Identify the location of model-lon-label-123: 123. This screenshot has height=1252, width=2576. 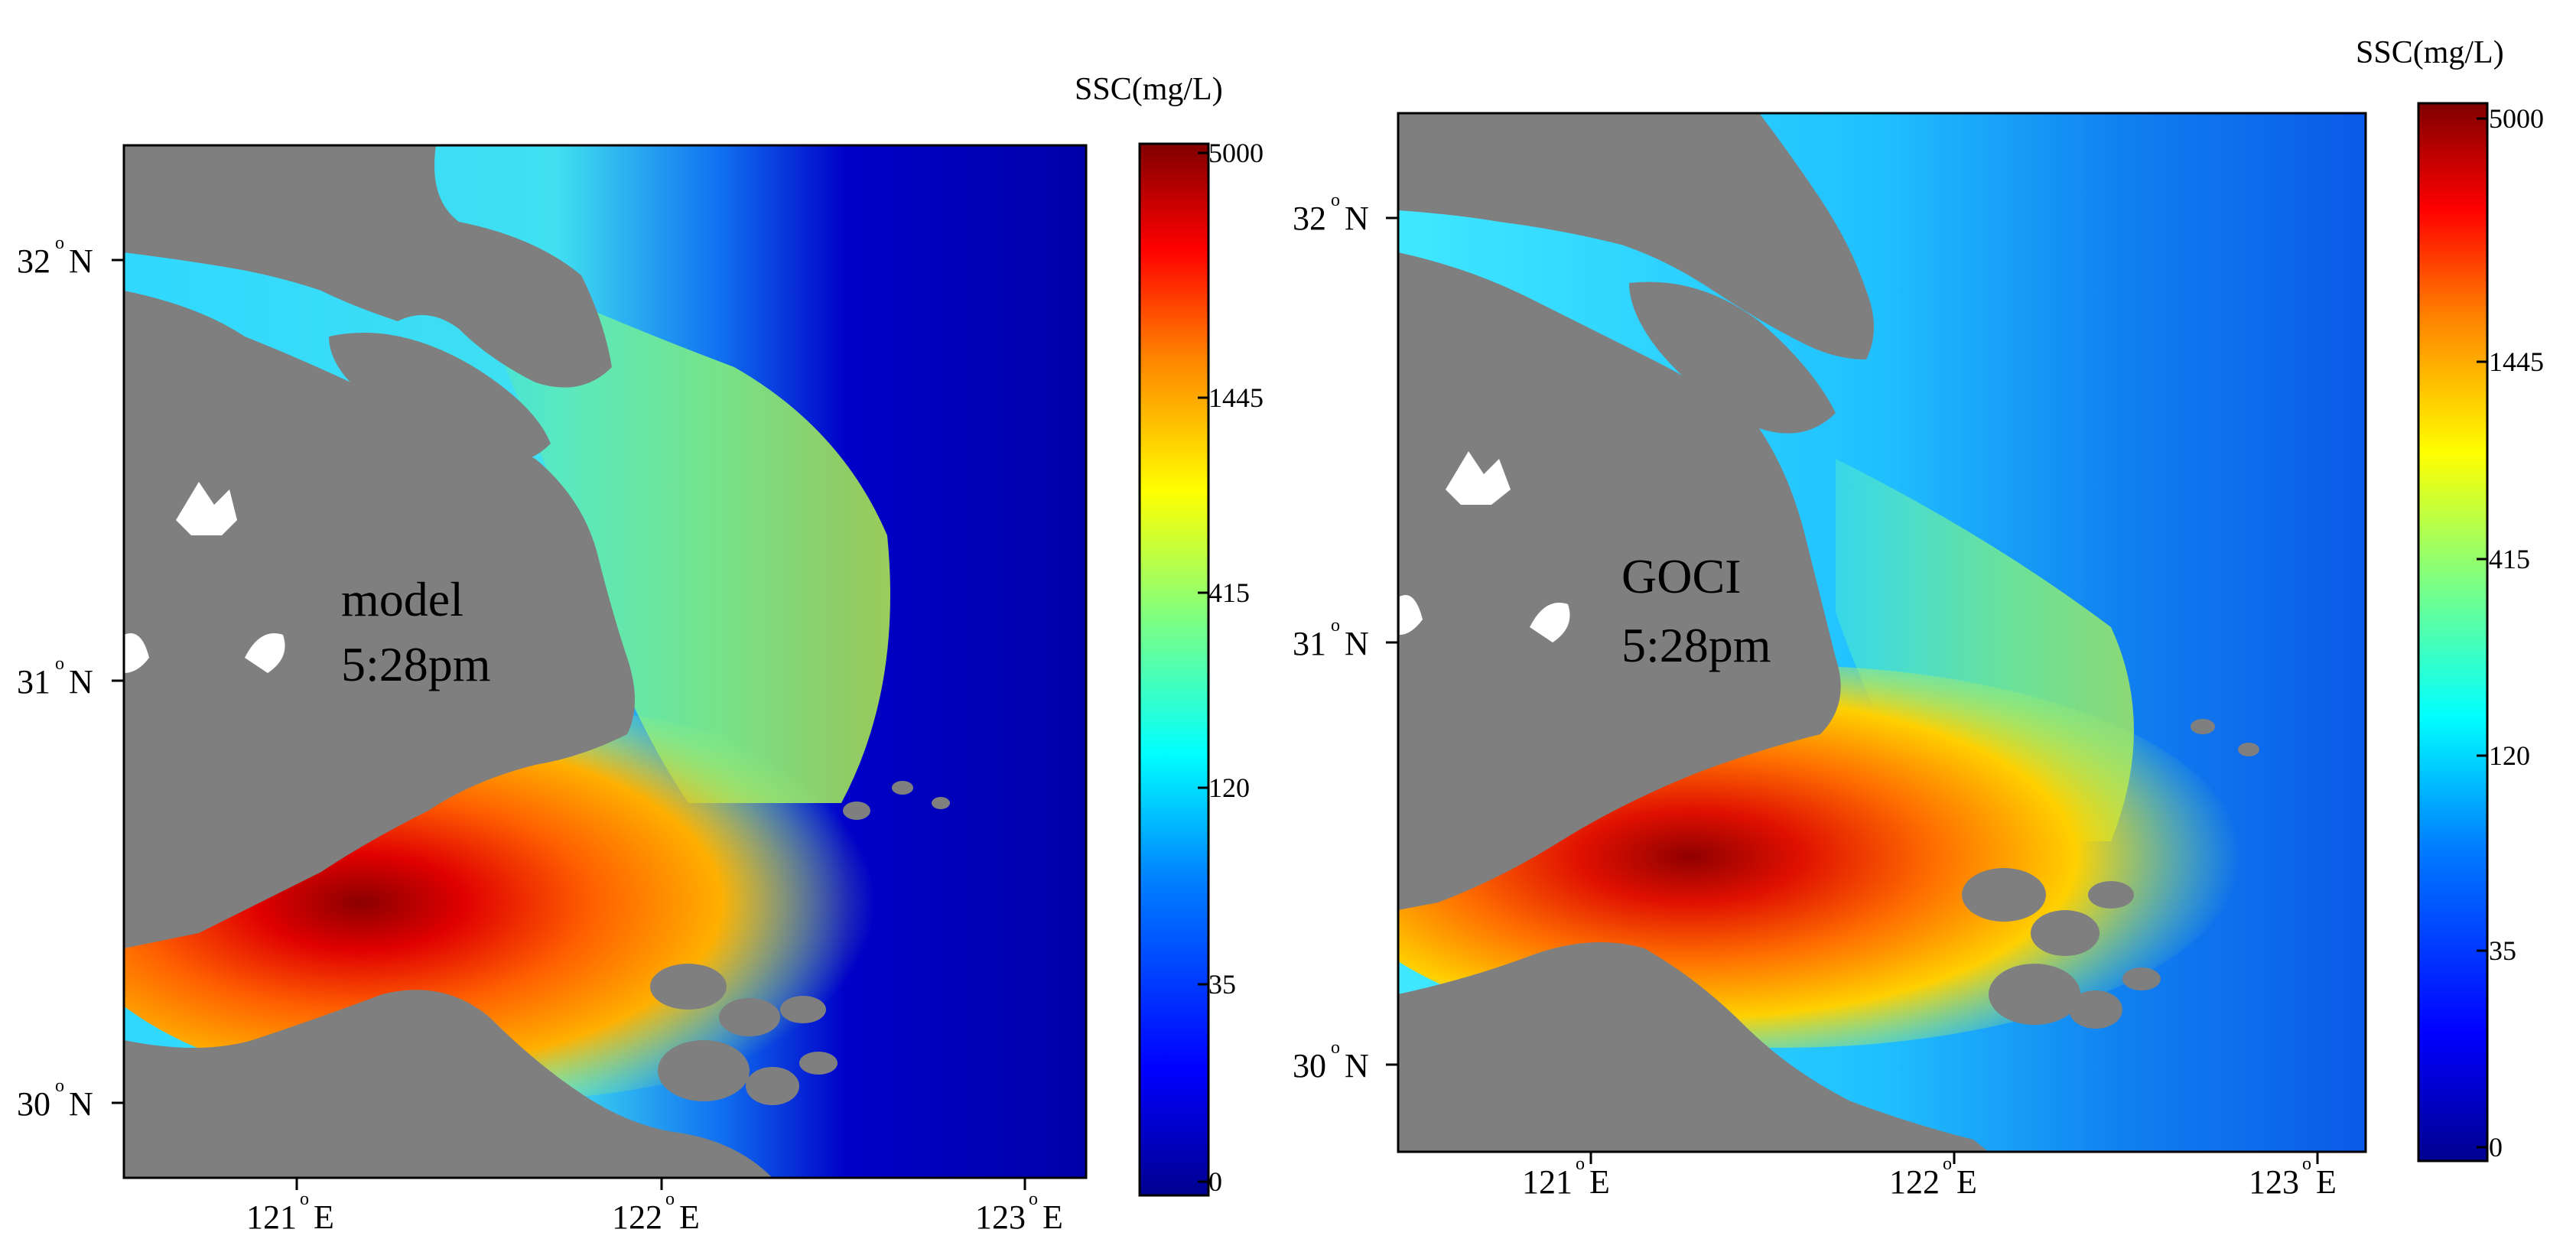
(1000, 1217).